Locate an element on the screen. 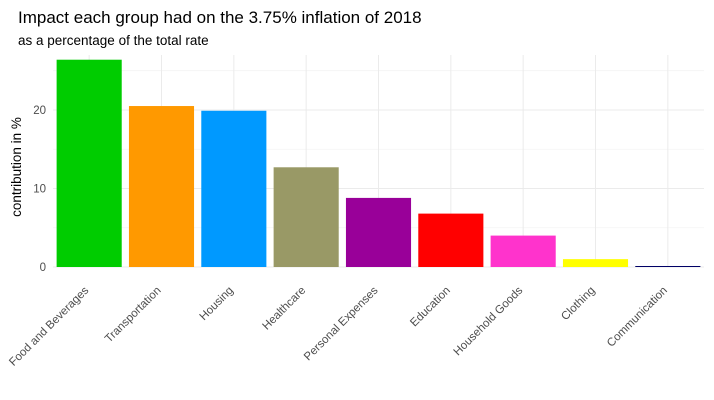 The image size is (714, 400). x-tick-label: Healthcare is located at coordinates (284, 309).